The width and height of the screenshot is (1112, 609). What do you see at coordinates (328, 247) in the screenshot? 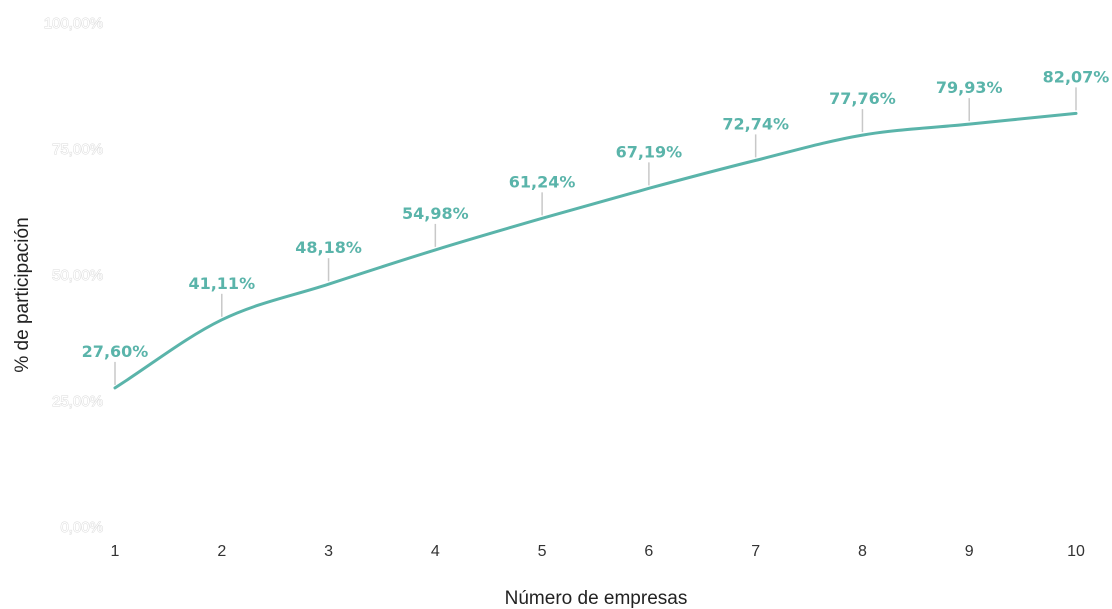
I see `data-label: 48,18%` at bounding box center [328, 247].